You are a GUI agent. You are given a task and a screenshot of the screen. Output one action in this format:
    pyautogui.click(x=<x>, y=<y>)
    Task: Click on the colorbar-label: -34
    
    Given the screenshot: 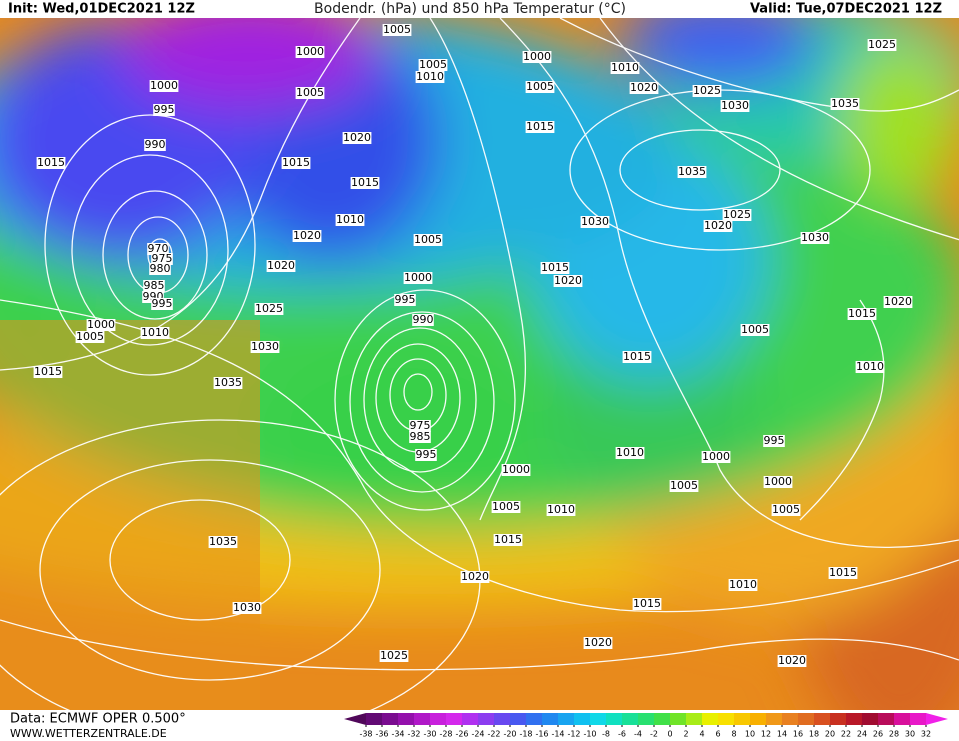 What is the action you would take?
    pyautogui.click(x=397, y=734)
    